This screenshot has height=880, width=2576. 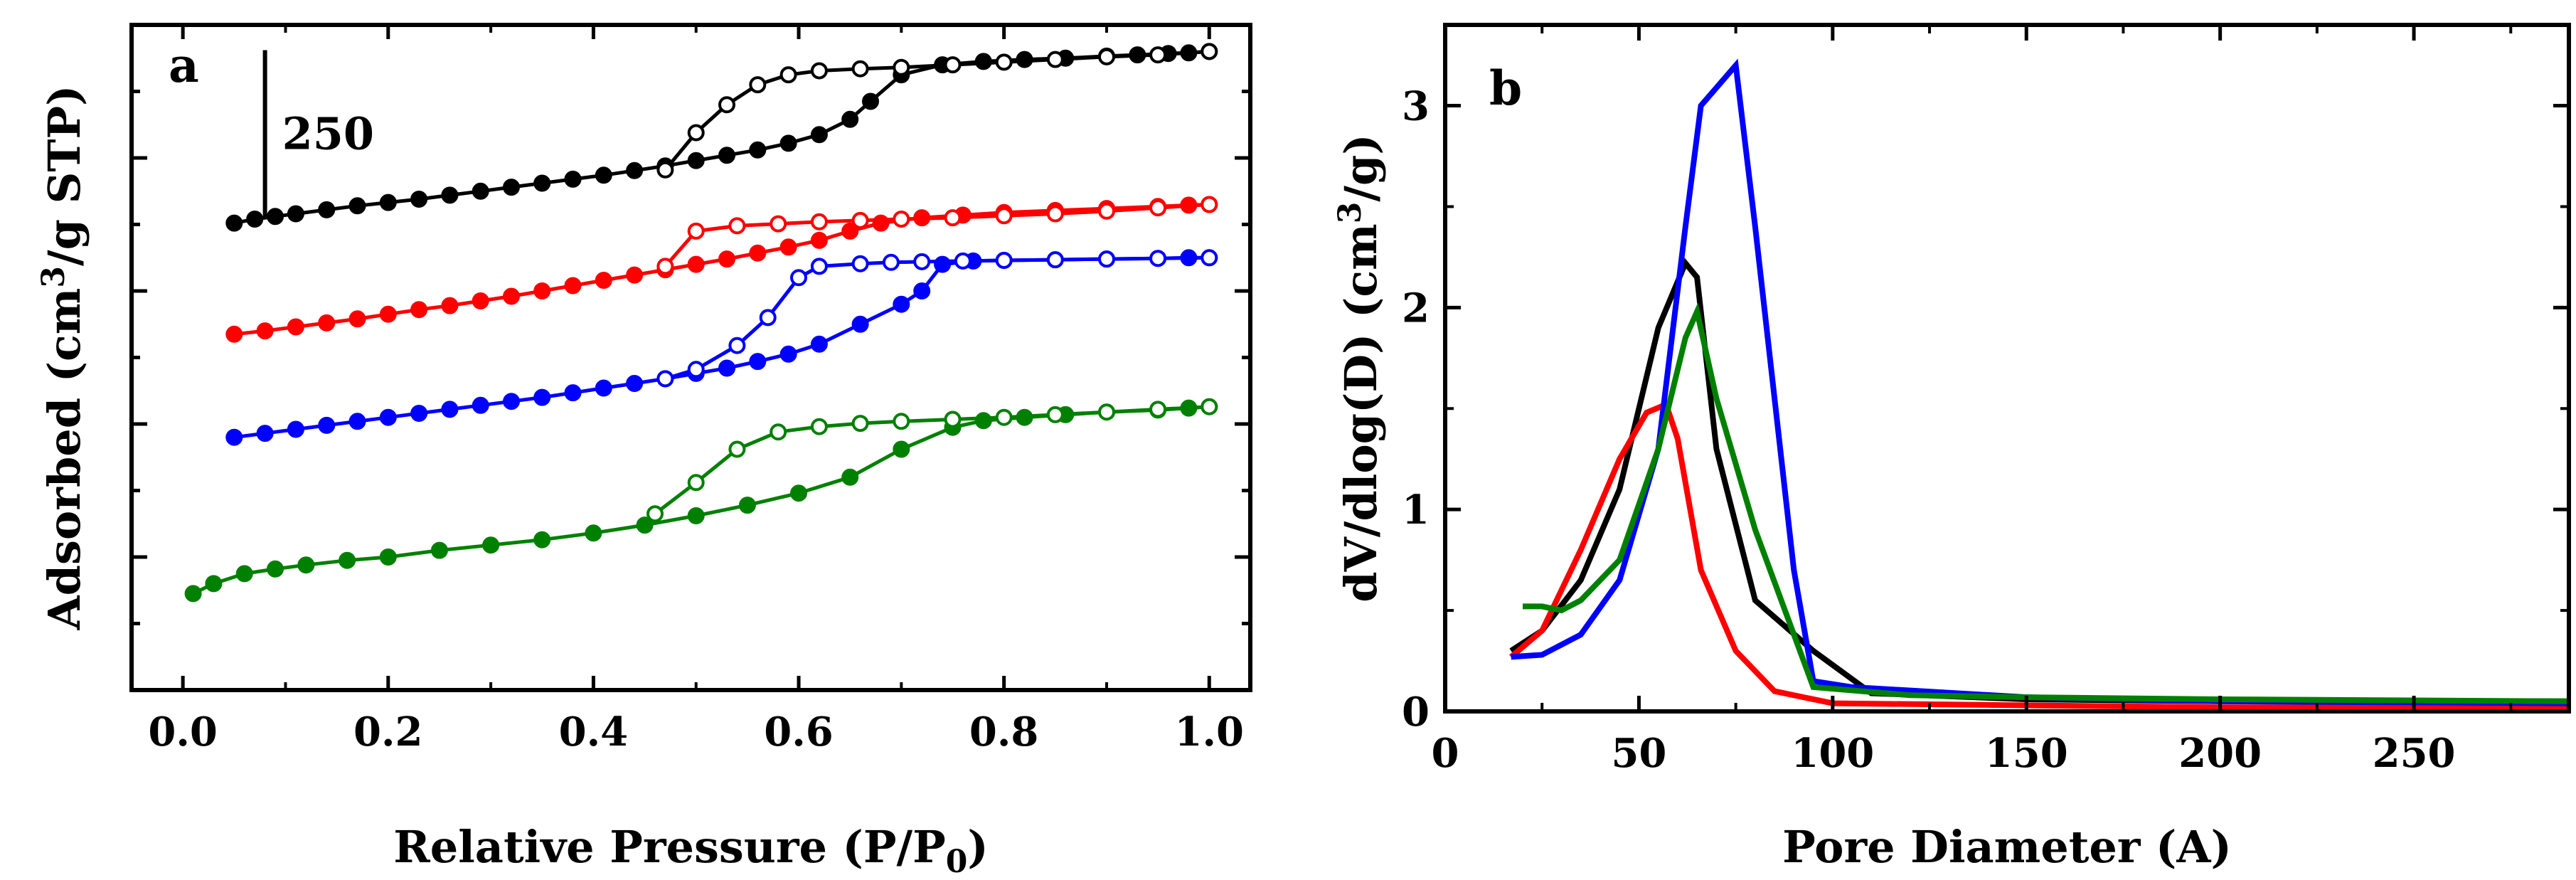 I want to click on panel-a-x-axis-title-main: Relative Pressure (P/P, so click(x=669, y=847).